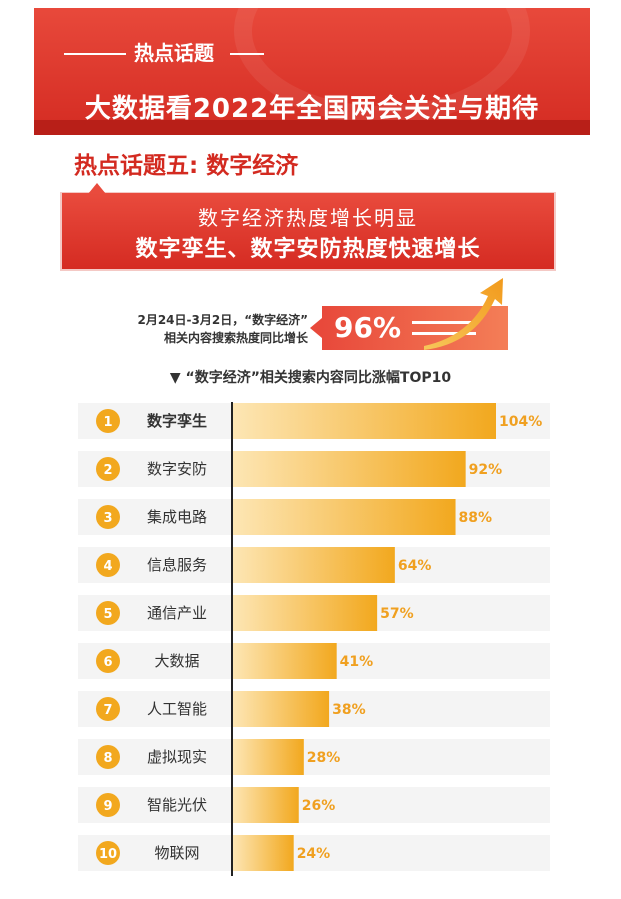  Describe the element at coordinates (235, 338) in the screenshot. I see `stat-desc-line2: 相关内容搜索热度同比增长` at that location.